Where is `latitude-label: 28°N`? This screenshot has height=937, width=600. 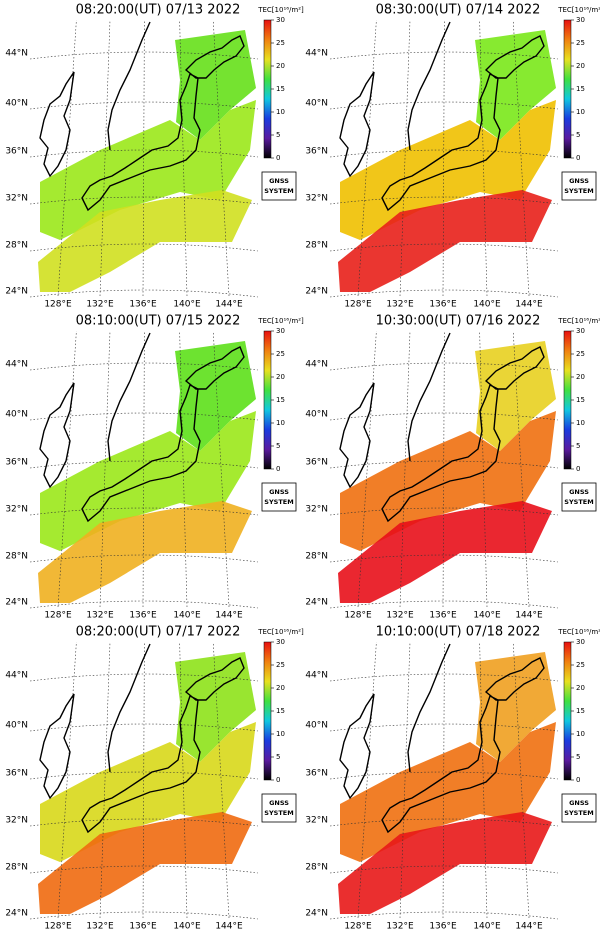 latitude-label: 28°N is located at coordinates (16, 557).